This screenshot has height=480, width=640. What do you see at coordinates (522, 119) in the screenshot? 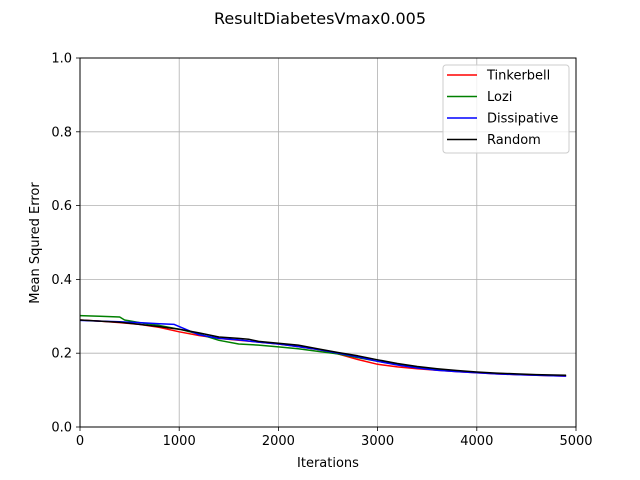
I see `legend-label-dissipative: Dissipative` at bounding box center [522, 119].